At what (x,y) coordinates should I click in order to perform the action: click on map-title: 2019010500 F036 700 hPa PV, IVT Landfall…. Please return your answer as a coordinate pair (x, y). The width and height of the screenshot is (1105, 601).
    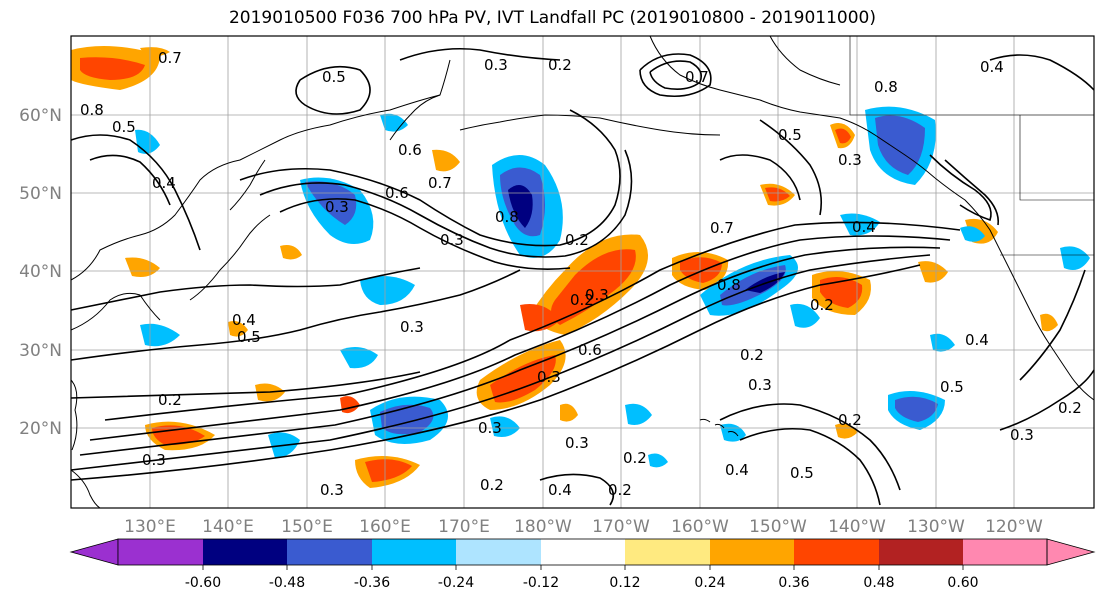
    Looking at the image, I should click on (552, 18).